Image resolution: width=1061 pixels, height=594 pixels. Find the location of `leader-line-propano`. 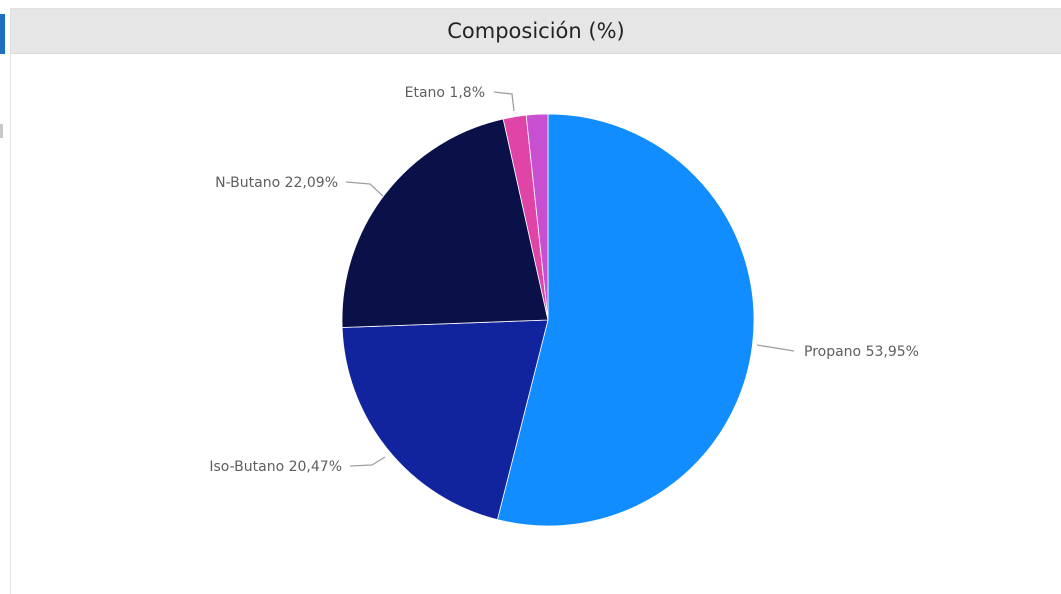

leader-line-propano is located at coordinates (775, 348).